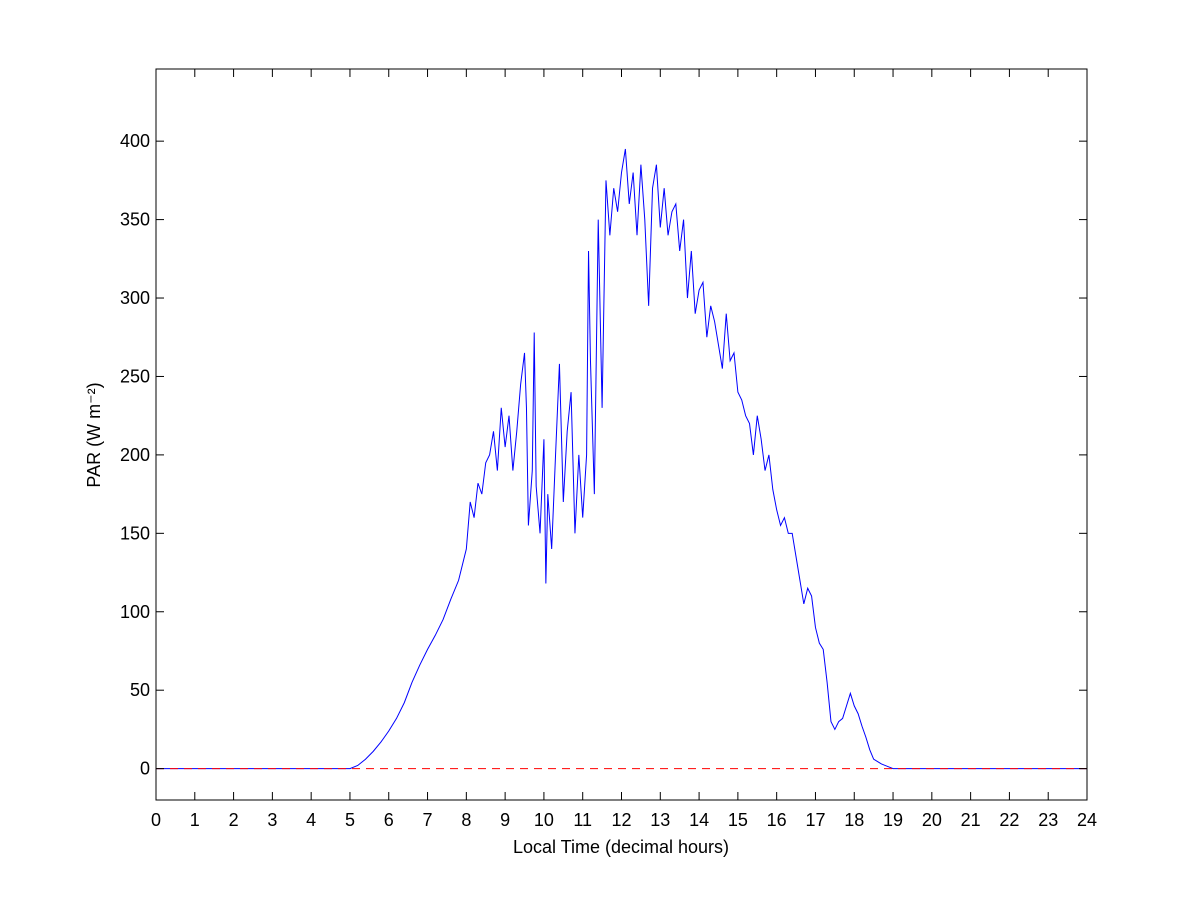  Describe the element at coordinates (234, 820) in the screenshot. I see `x-tick-label: 2` at that location.